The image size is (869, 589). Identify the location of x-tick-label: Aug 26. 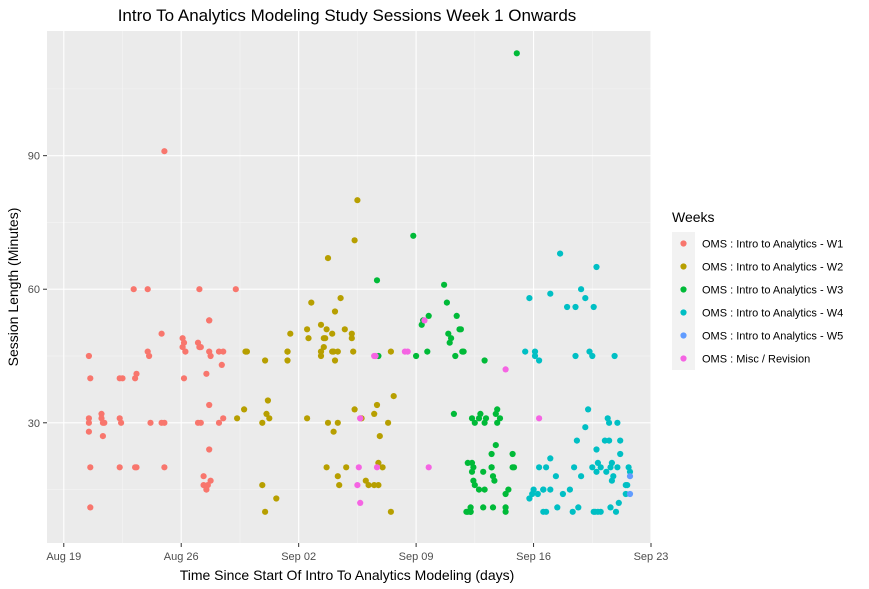
(181, 557).